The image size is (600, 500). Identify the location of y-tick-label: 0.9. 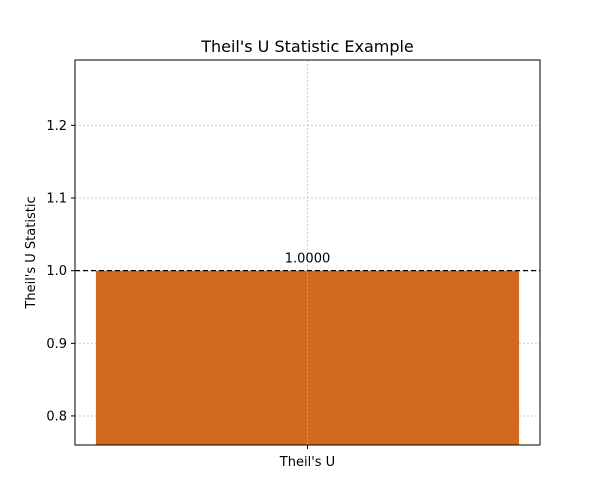
(56, 344).